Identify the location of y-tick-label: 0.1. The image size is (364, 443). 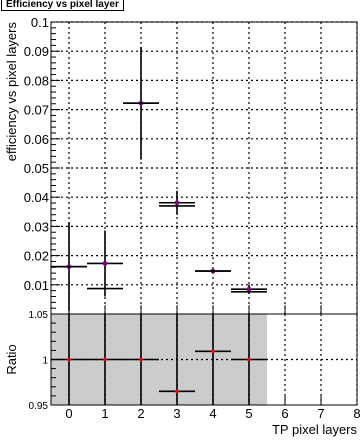
(40, 22).